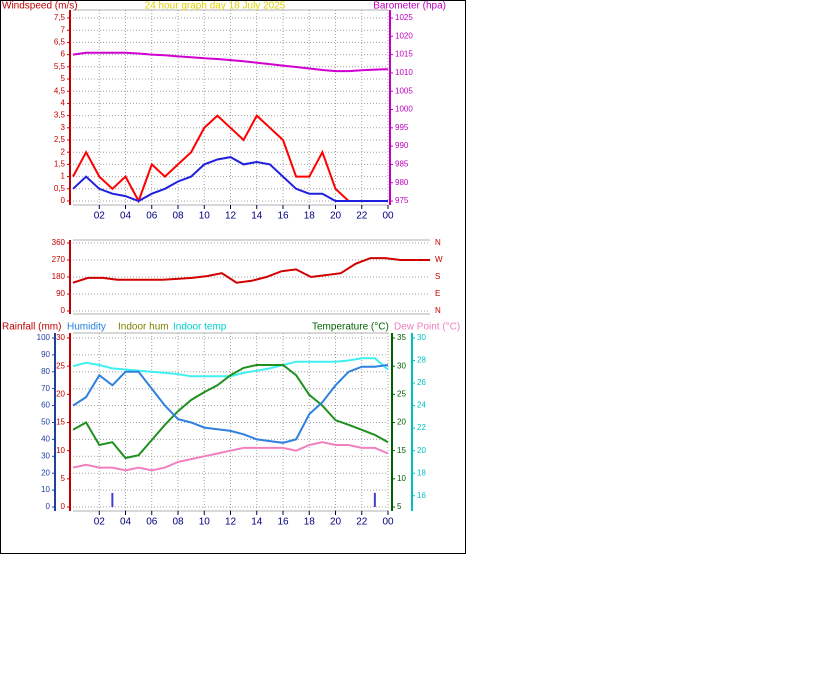 This screenshot has height=683, width=816. Describe the element at coordinates (404, 35) in the screenshot. I see `y-tick-label: 1020` at that location.